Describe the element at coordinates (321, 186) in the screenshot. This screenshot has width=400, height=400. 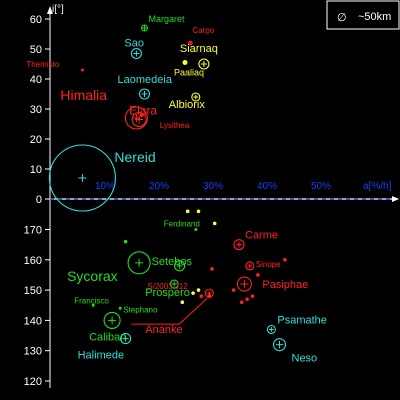
I see `x-tick-label: 50%` at that location.